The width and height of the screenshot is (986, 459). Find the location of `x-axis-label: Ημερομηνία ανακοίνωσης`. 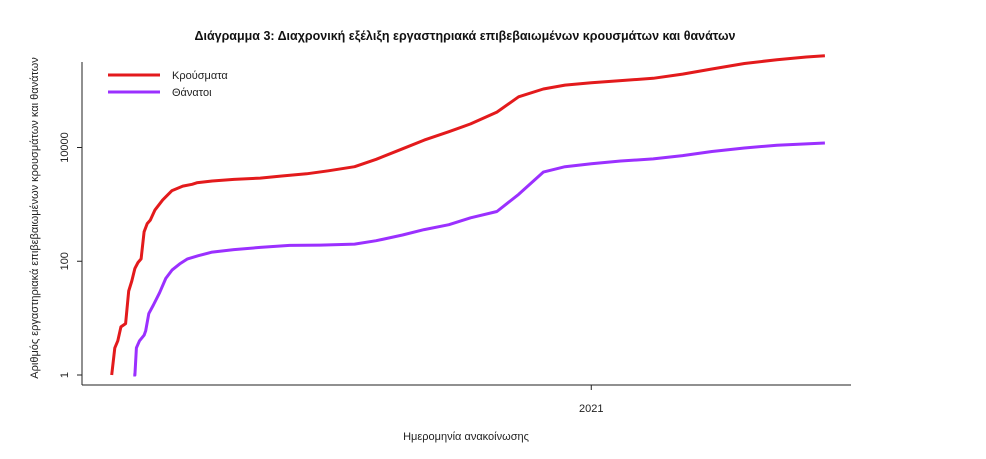

x-axis-label: Ημερομηνία ανακοίνωσης is located at coordinates (466, 437).